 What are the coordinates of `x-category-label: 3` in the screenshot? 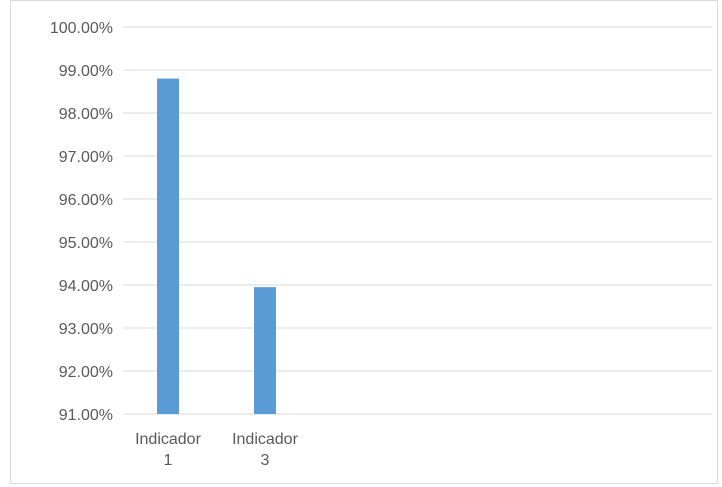 It's located at (265, 460).